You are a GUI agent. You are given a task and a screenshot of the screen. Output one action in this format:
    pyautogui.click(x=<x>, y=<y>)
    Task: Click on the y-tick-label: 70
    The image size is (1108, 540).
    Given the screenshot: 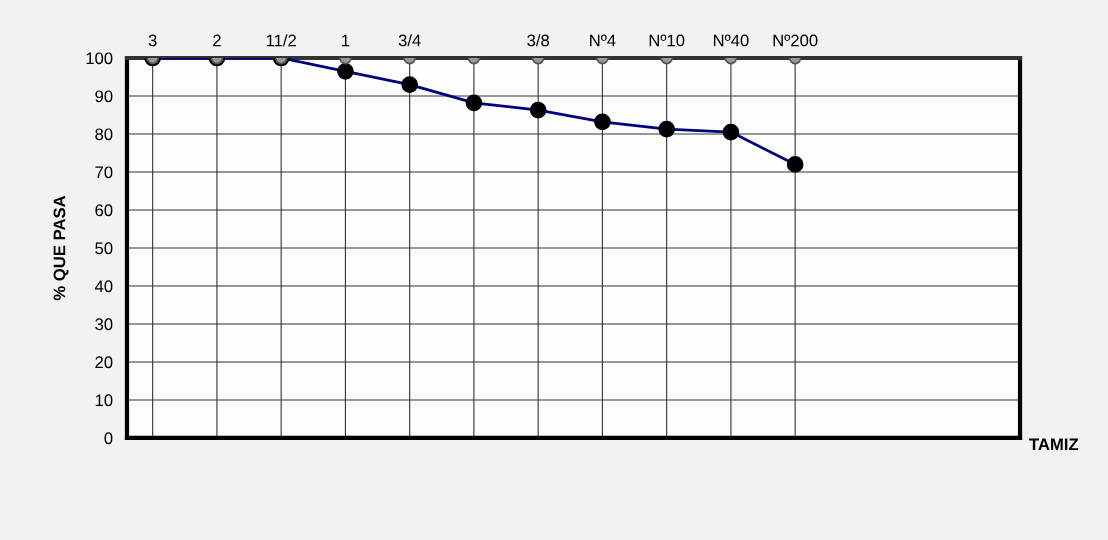 What is the action you would take?
    pyautogui.click(x=104, y=172)
    